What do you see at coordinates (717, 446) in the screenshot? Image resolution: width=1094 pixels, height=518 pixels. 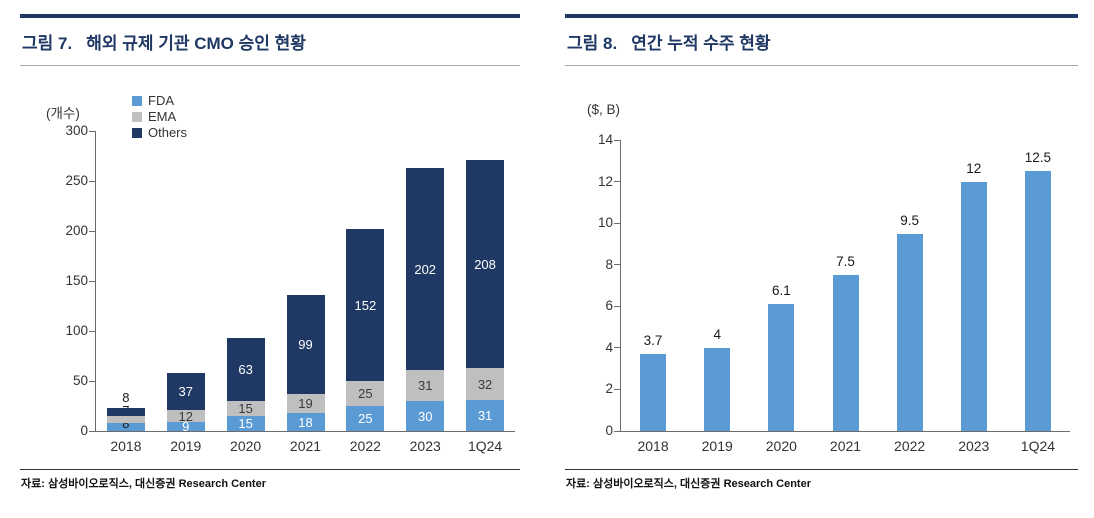 I see `x-axis-category-label: 2019` at bounding box center [717, 446].